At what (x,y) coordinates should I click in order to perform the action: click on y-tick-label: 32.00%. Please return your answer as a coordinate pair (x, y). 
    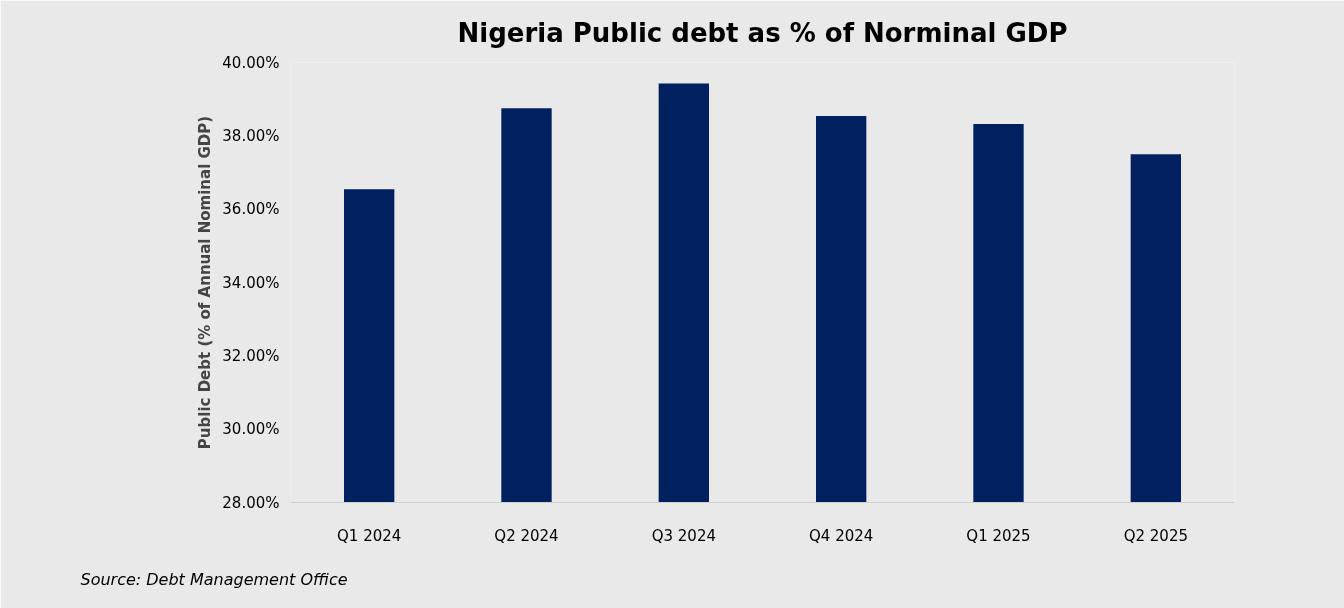
    Looking at the image, I should click on (251, 355).